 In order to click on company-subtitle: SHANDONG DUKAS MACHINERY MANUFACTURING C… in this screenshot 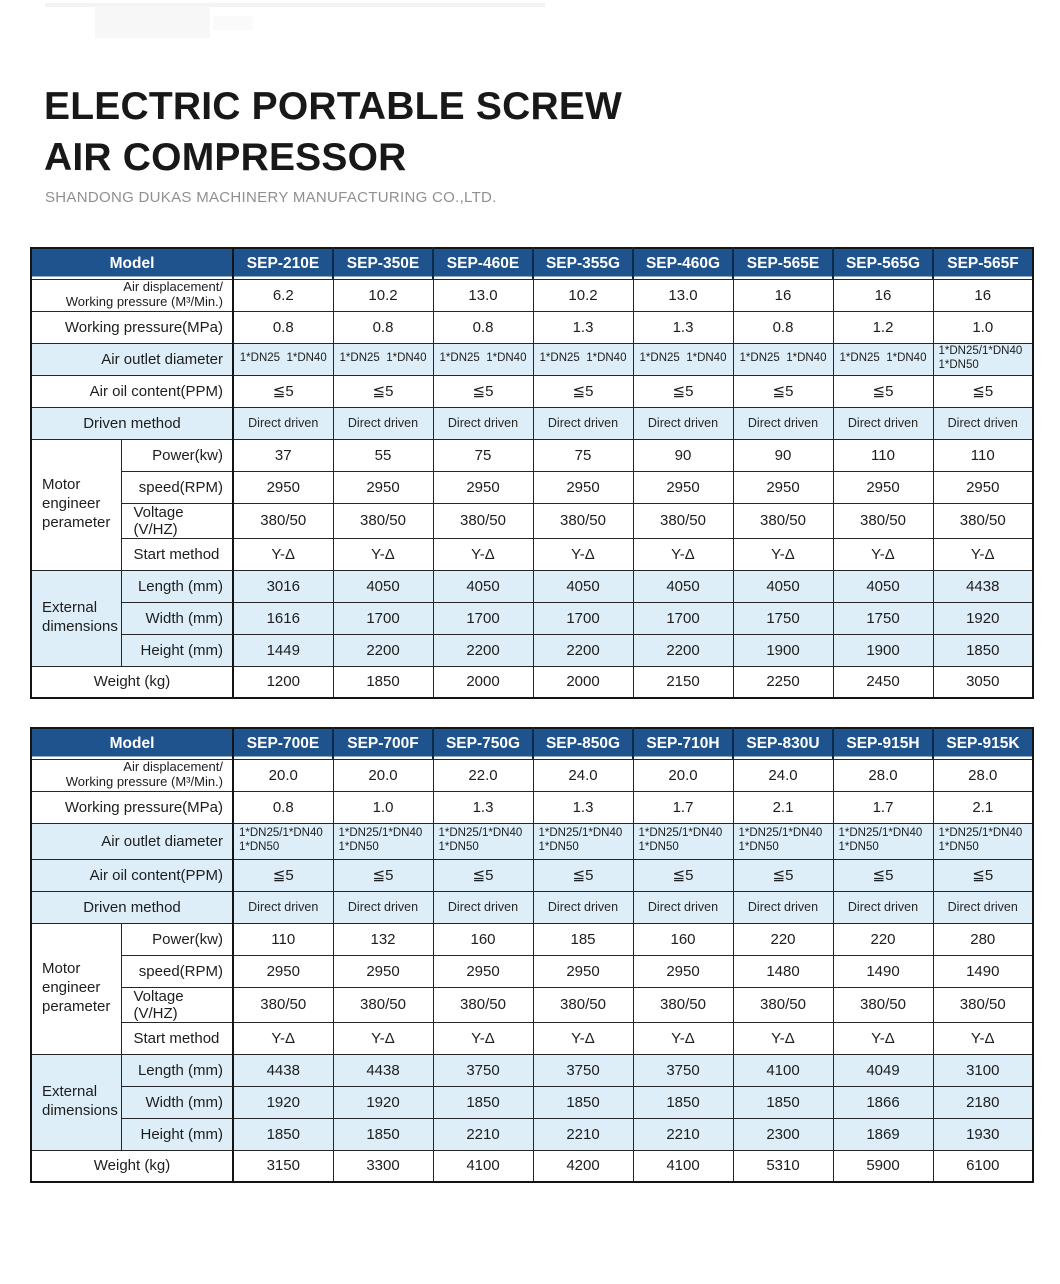, I will do `click(271, 197)`.